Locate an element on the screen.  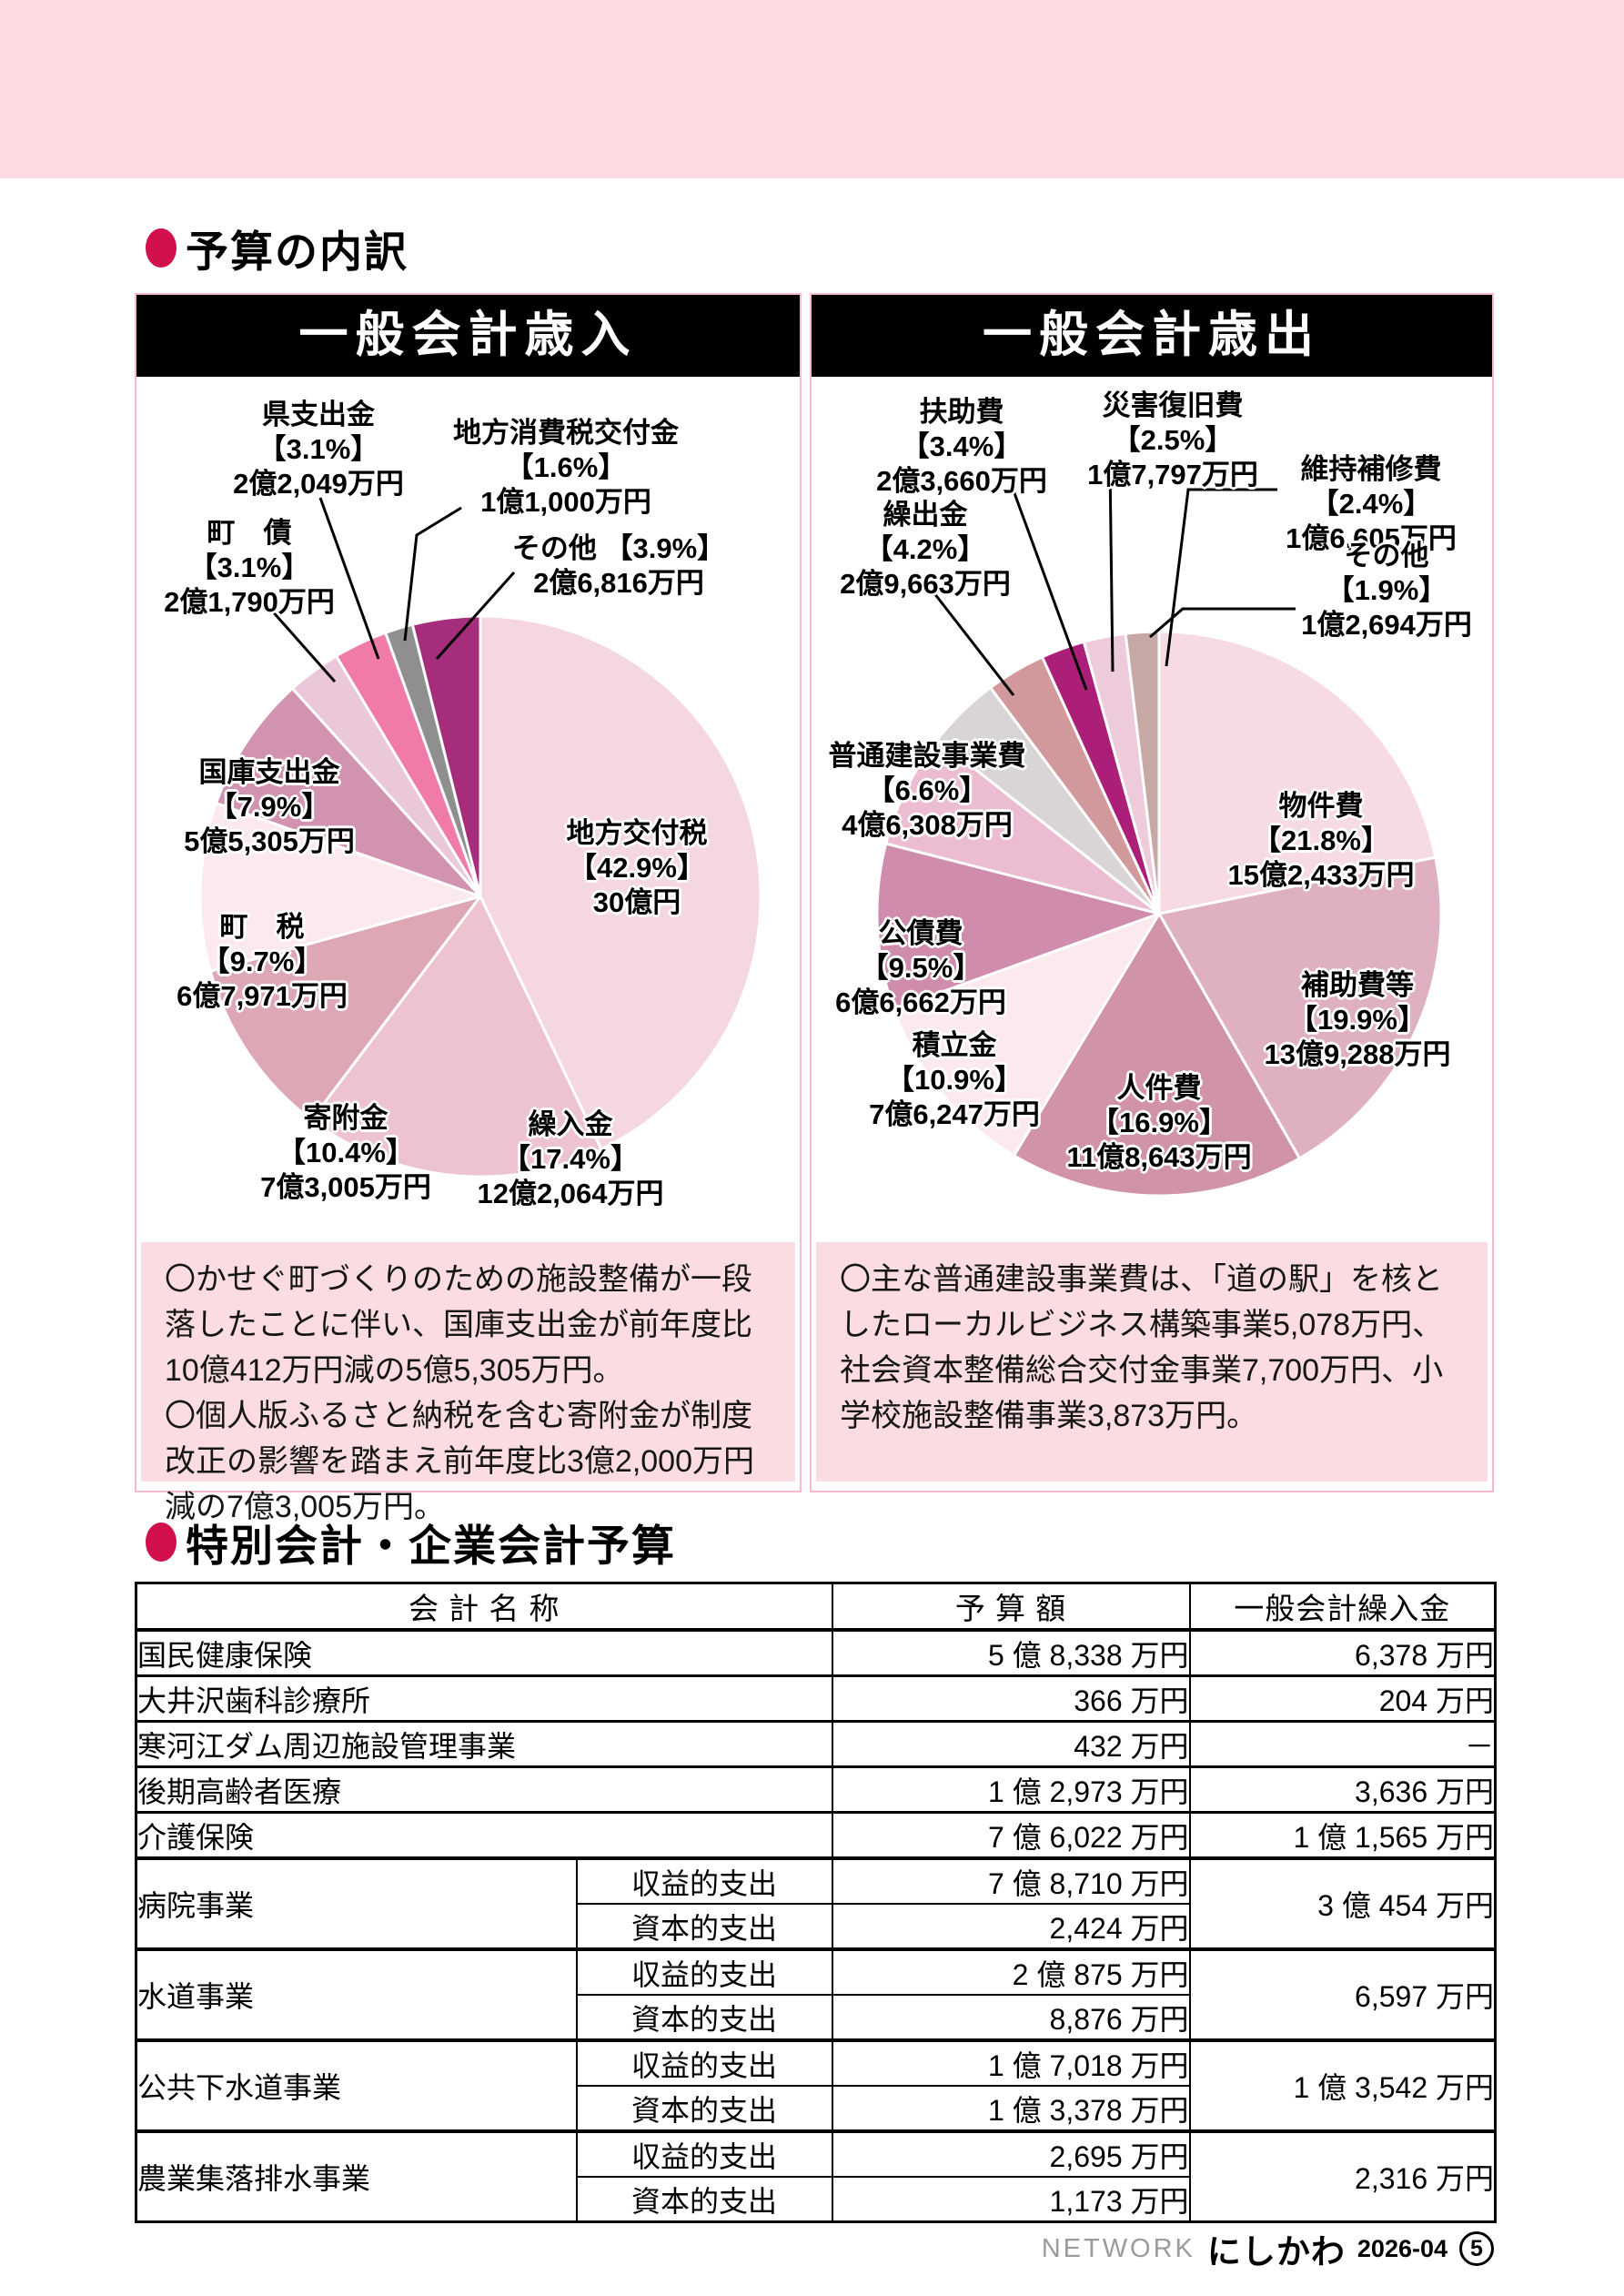
pie-slice-label: 扶助費 【3.4%】 2億3,660万円 is located at coordinates (961, 446).